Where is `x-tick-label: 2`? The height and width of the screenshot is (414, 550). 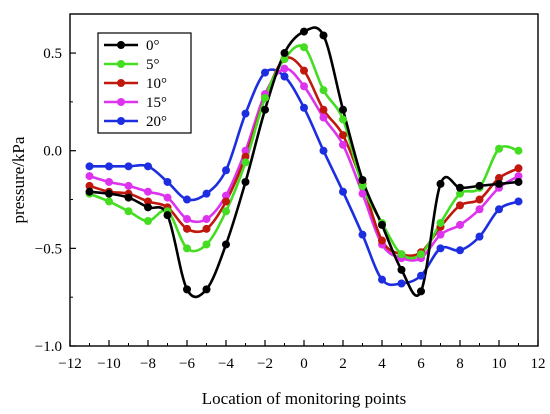
x-tick-label: 2 is located at coordinates (343, 364).